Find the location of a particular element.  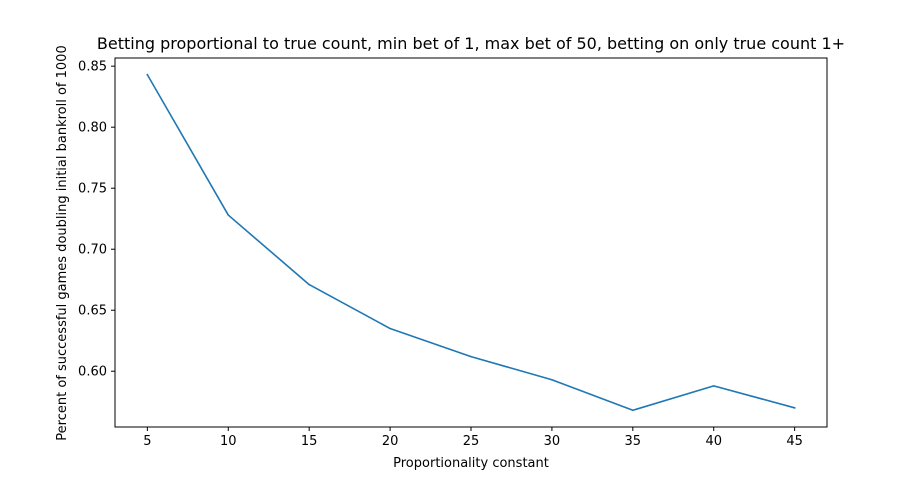

x-tick-label: 20 is located at coordinates (390, 441).